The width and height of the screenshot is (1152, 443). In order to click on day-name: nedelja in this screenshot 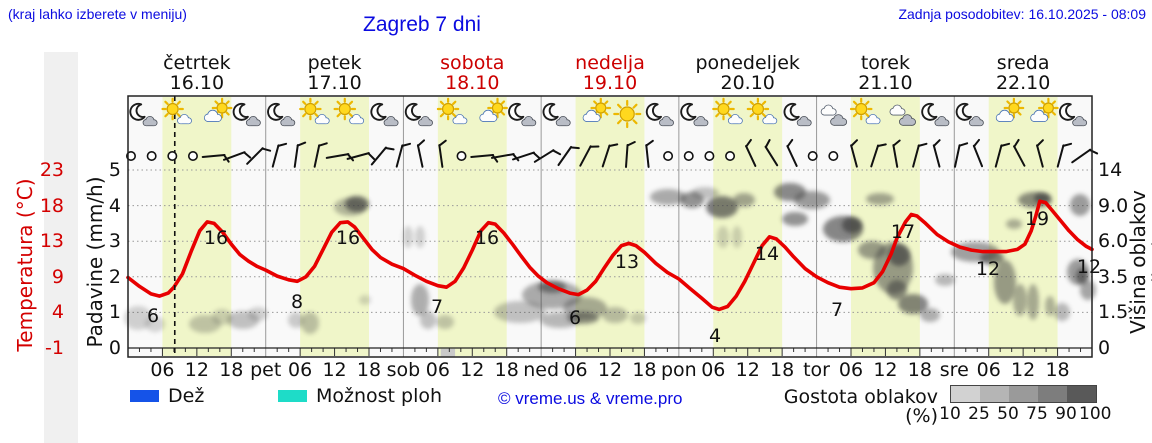, I will do `click(610, 63)`.